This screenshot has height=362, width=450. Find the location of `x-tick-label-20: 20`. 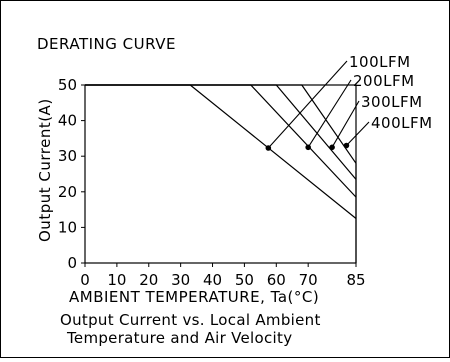

x-tick-label-20: 20 is located at coordinates (148, 280).